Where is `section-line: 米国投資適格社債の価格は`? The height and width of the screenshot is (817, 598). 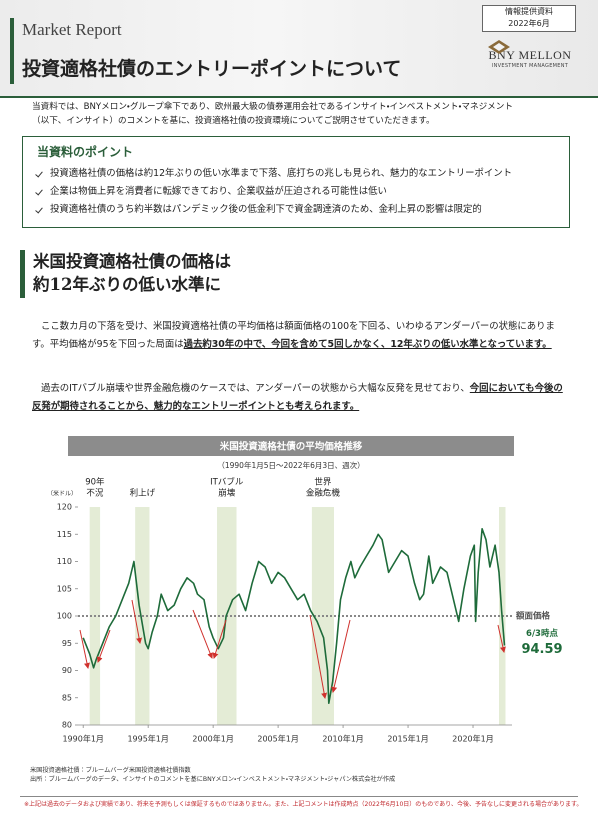
section-line: 米国投資適格社債の価格は is located at coordinates (132, 261).